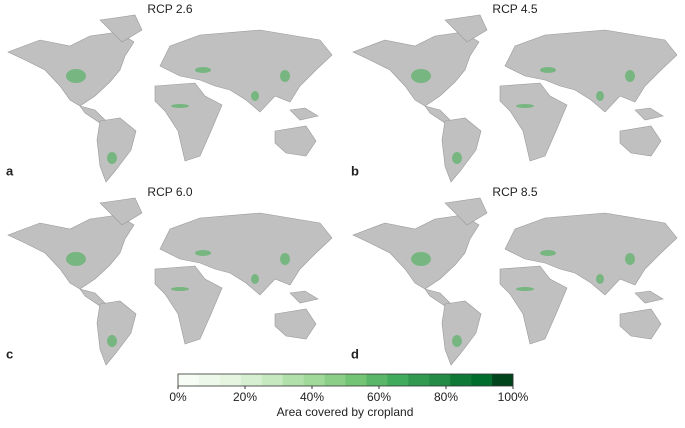 The height and width of the screenshot is (428, 685). I want to click on colorbar-tick-label: 40%, so click(312, 397).